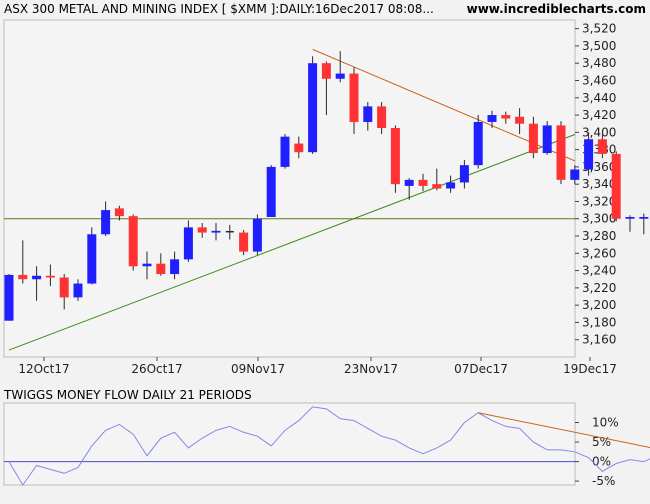  Describe the element at coordinates (599, 98) in the screenshot. I see `y-tick-label: 3,440` at that location.